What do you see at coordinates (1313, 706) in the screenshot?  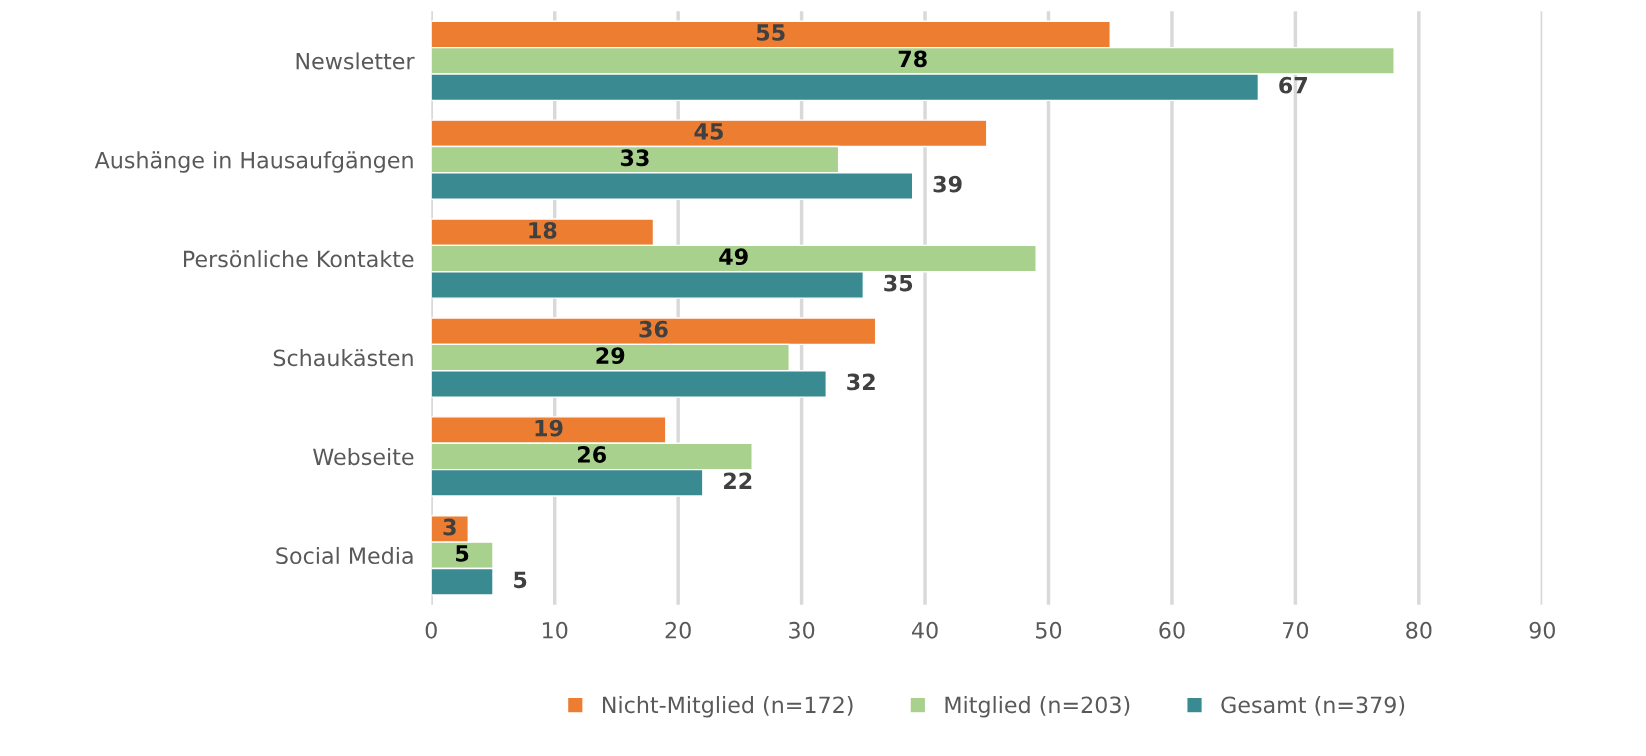 I see `legend-label: Gesamt (n=379)` at bounding box center [1313, 706].